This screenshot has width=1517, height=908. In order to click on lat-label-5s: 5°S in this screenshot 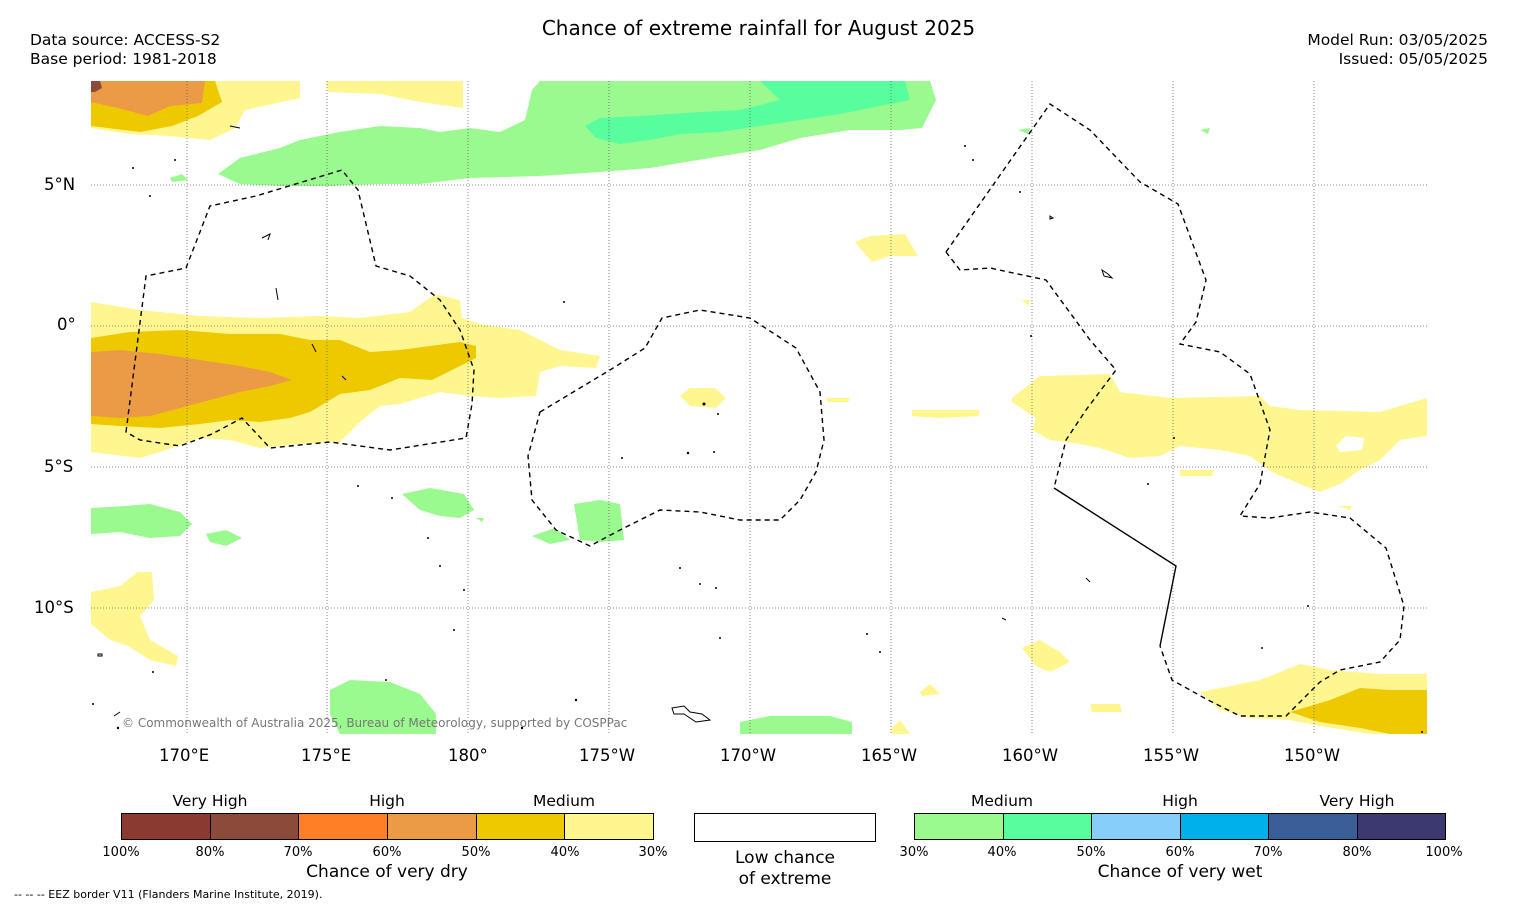, I will do `click(59, 466)`.